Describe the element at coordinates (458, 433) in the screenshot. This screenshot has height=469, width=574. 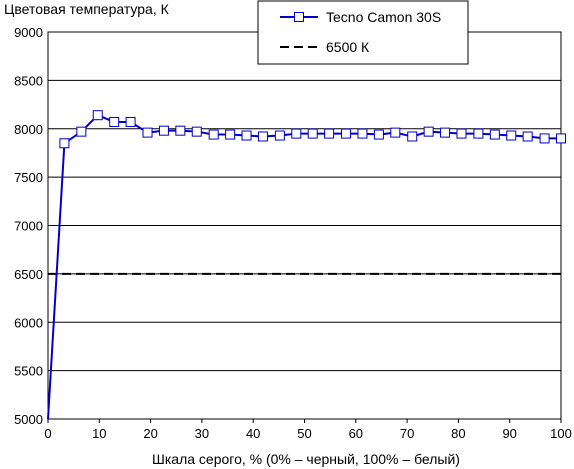
I see `x-tick-label: 80` at that location.